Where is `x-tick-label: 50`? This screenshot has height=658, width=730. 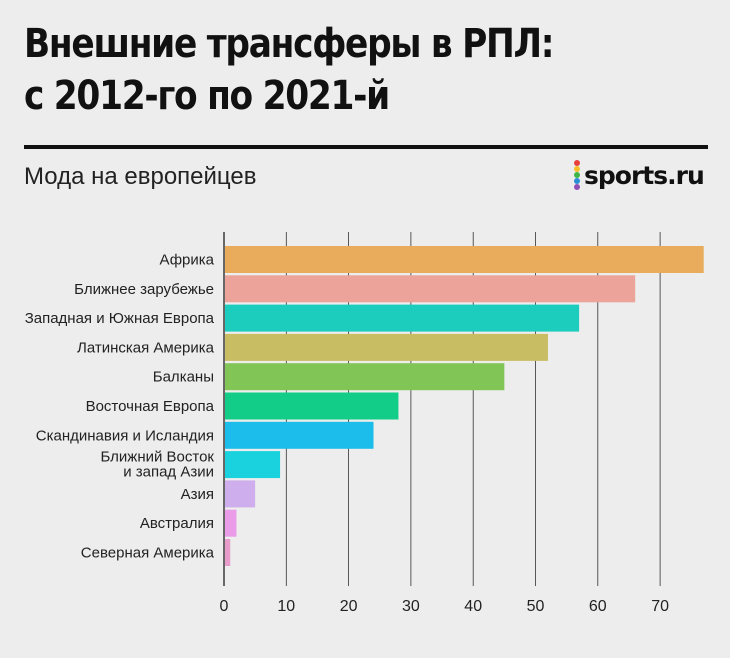 x-tick-label: 50 is located at coordinates (536, 606).